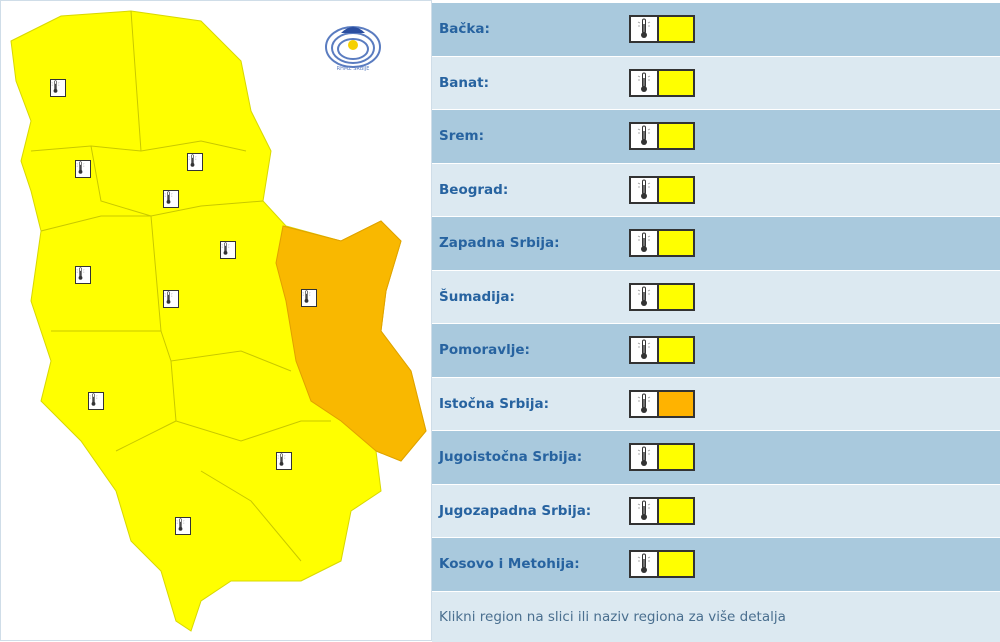  I want to click on region-row: Šumadija:, so click(716, 297).